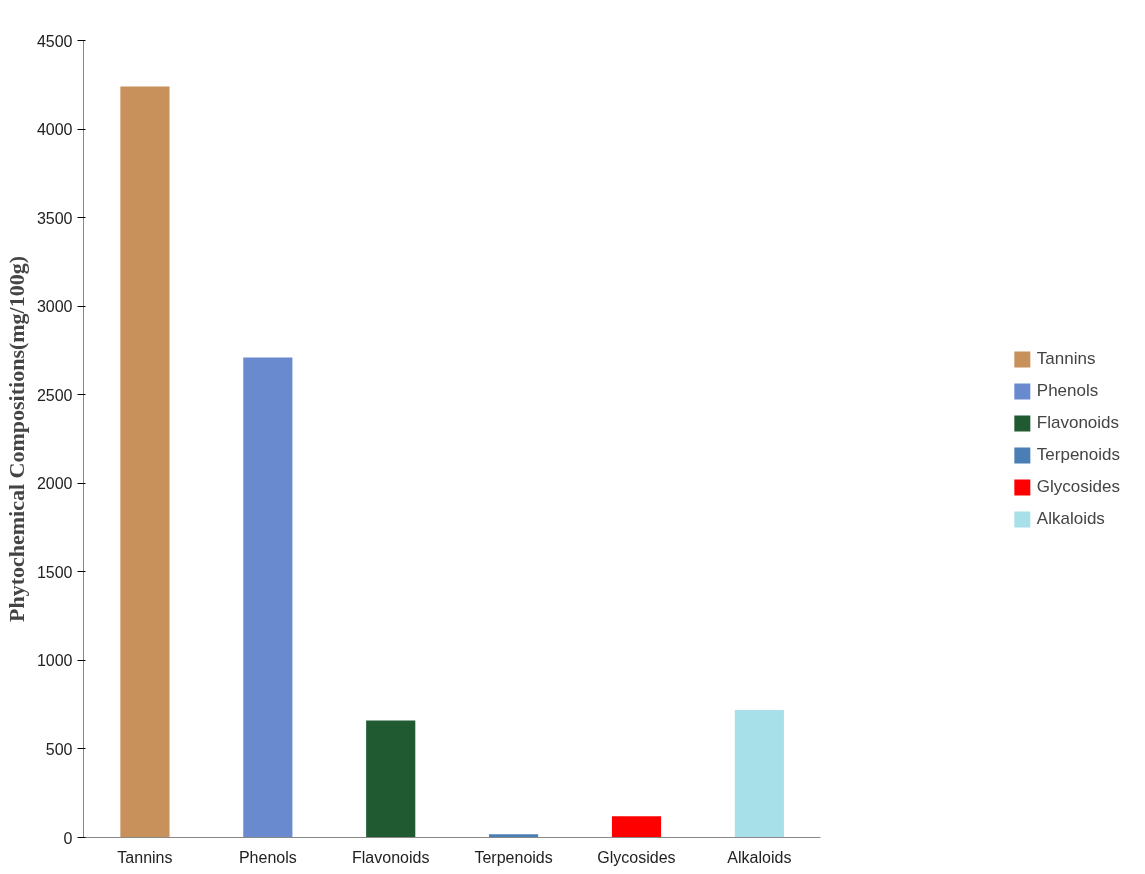 Image resolution: width=1145 pixels, height=874 pixels. I want to click on x-tick-label: Flavonoids, so click(391, 857).